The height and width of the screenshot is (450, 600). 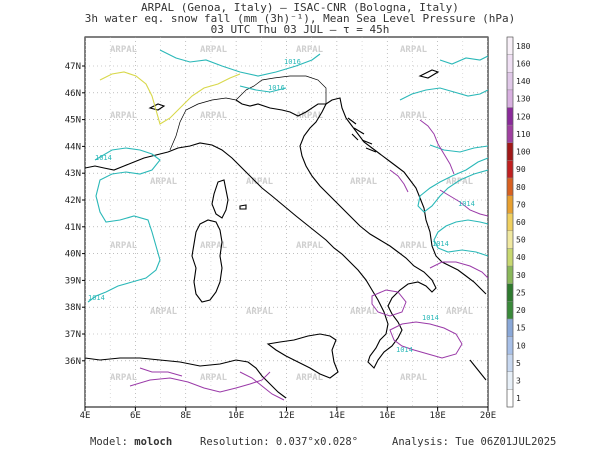 I want to click on colorbar-frame, so click(x=510, y=222).